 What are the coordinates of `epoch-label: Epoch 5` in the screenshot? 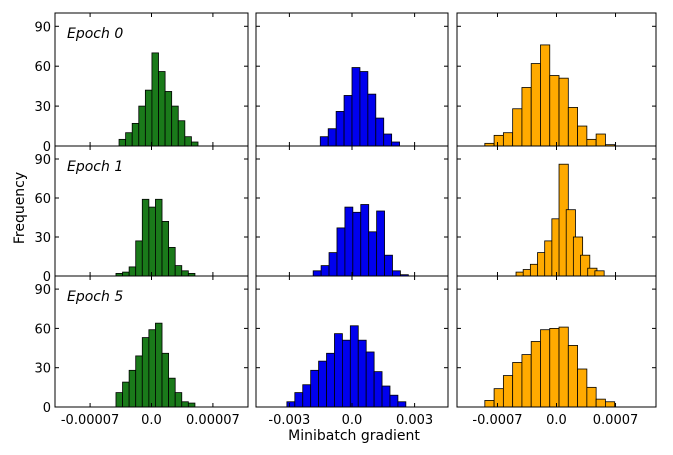 It's located at (95, 297).